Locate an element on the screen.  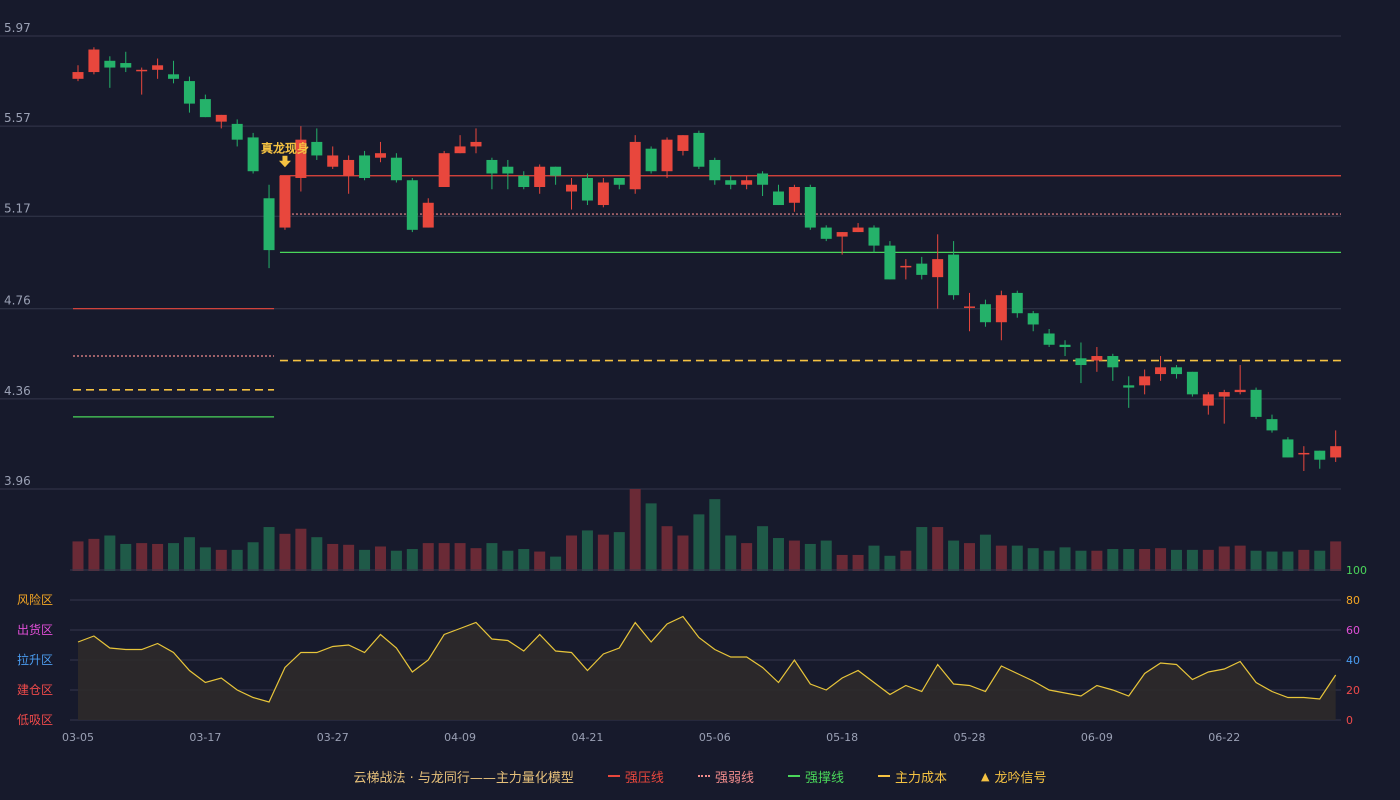
legend-label-strong-weak: 强弱线 is located at coordinates (734, 778).